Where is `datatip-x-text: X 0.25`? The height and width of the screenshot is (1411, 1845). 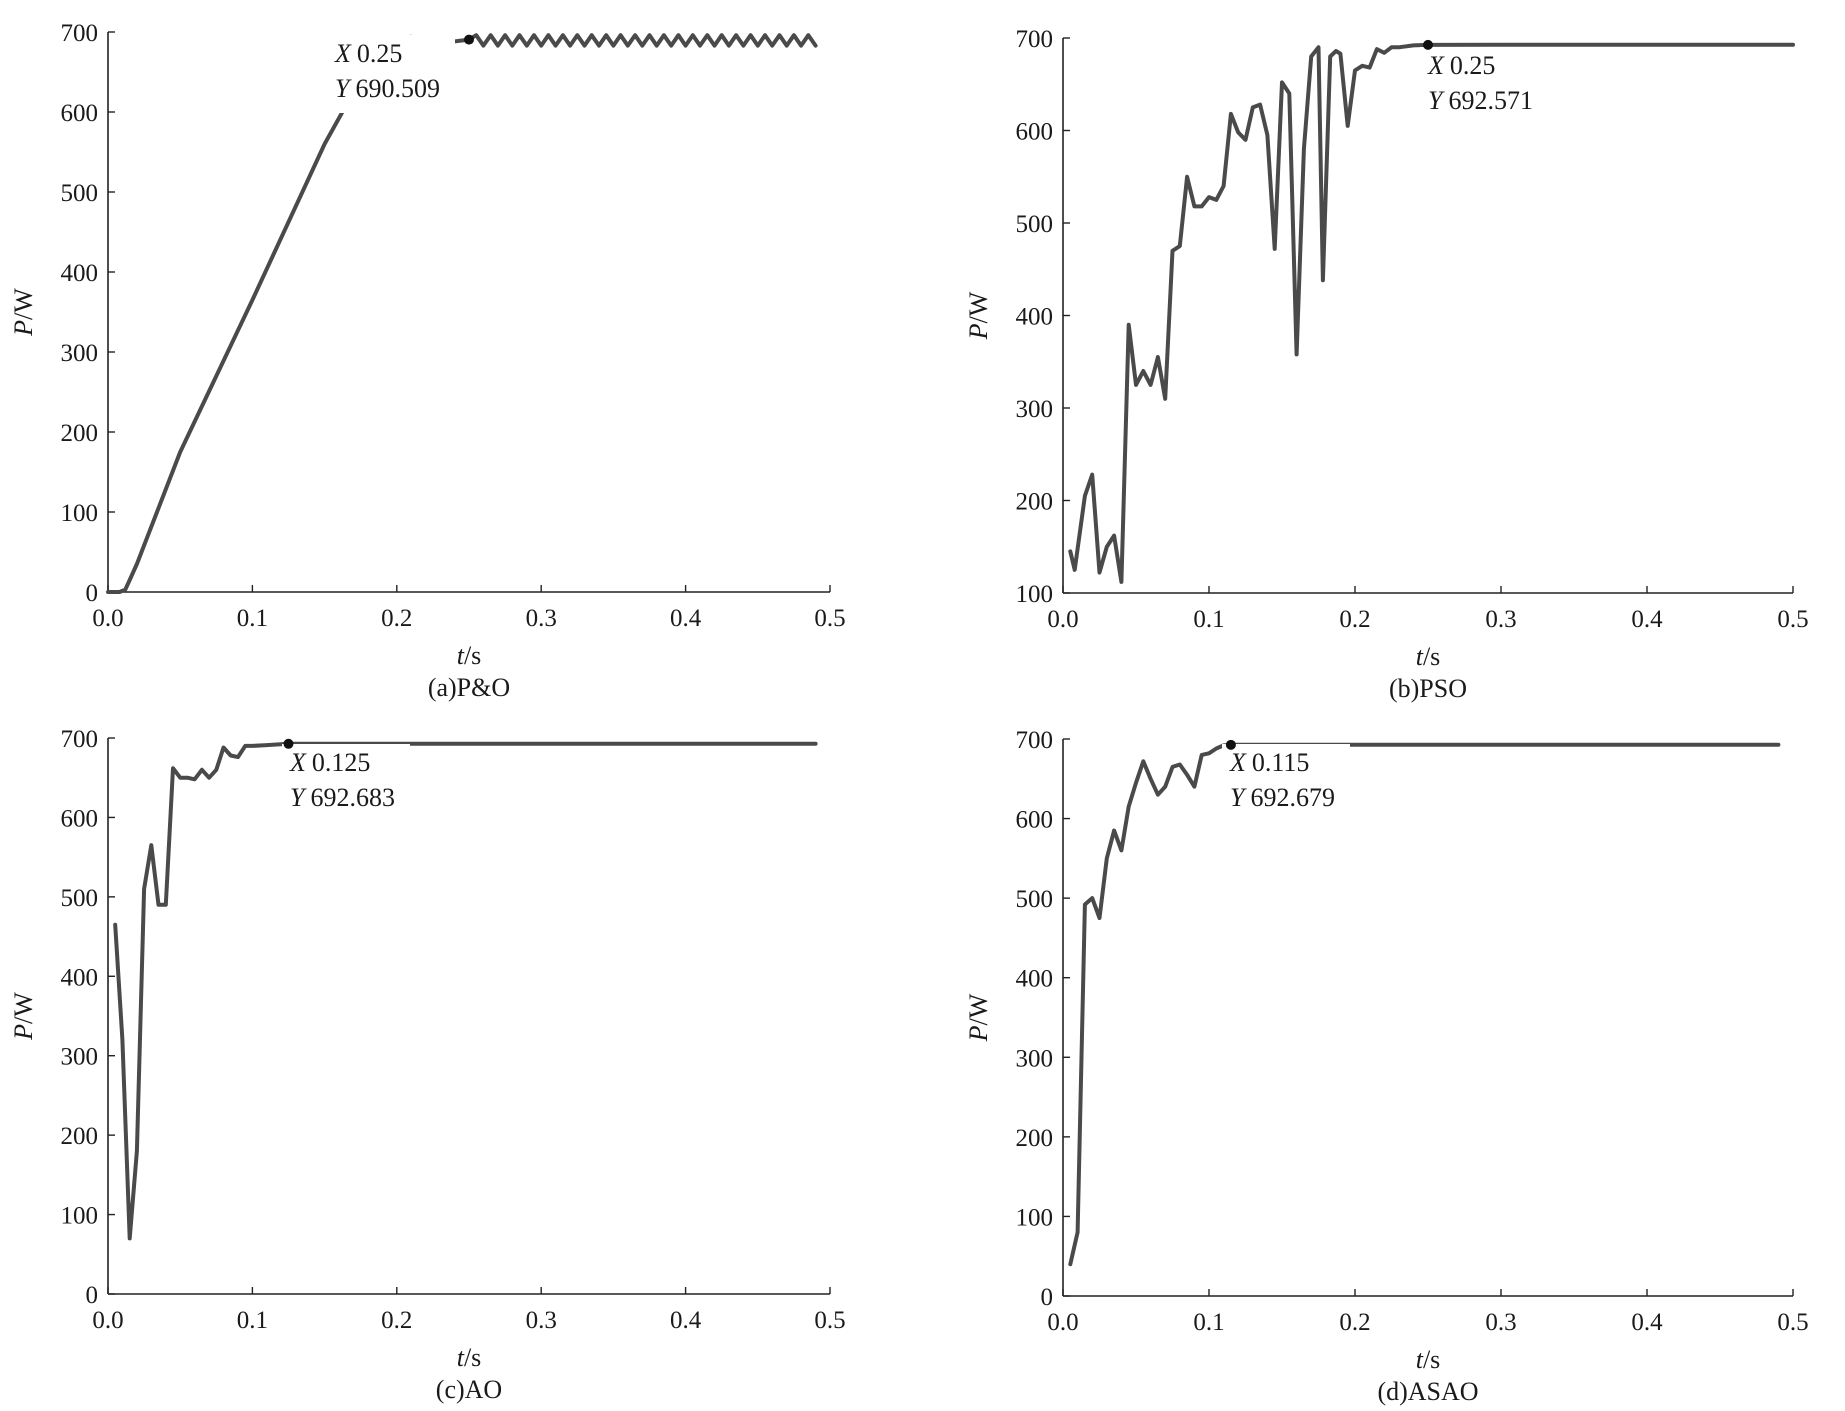 datatip-x-text: X 0.25 is located at coordinates (368, 53).